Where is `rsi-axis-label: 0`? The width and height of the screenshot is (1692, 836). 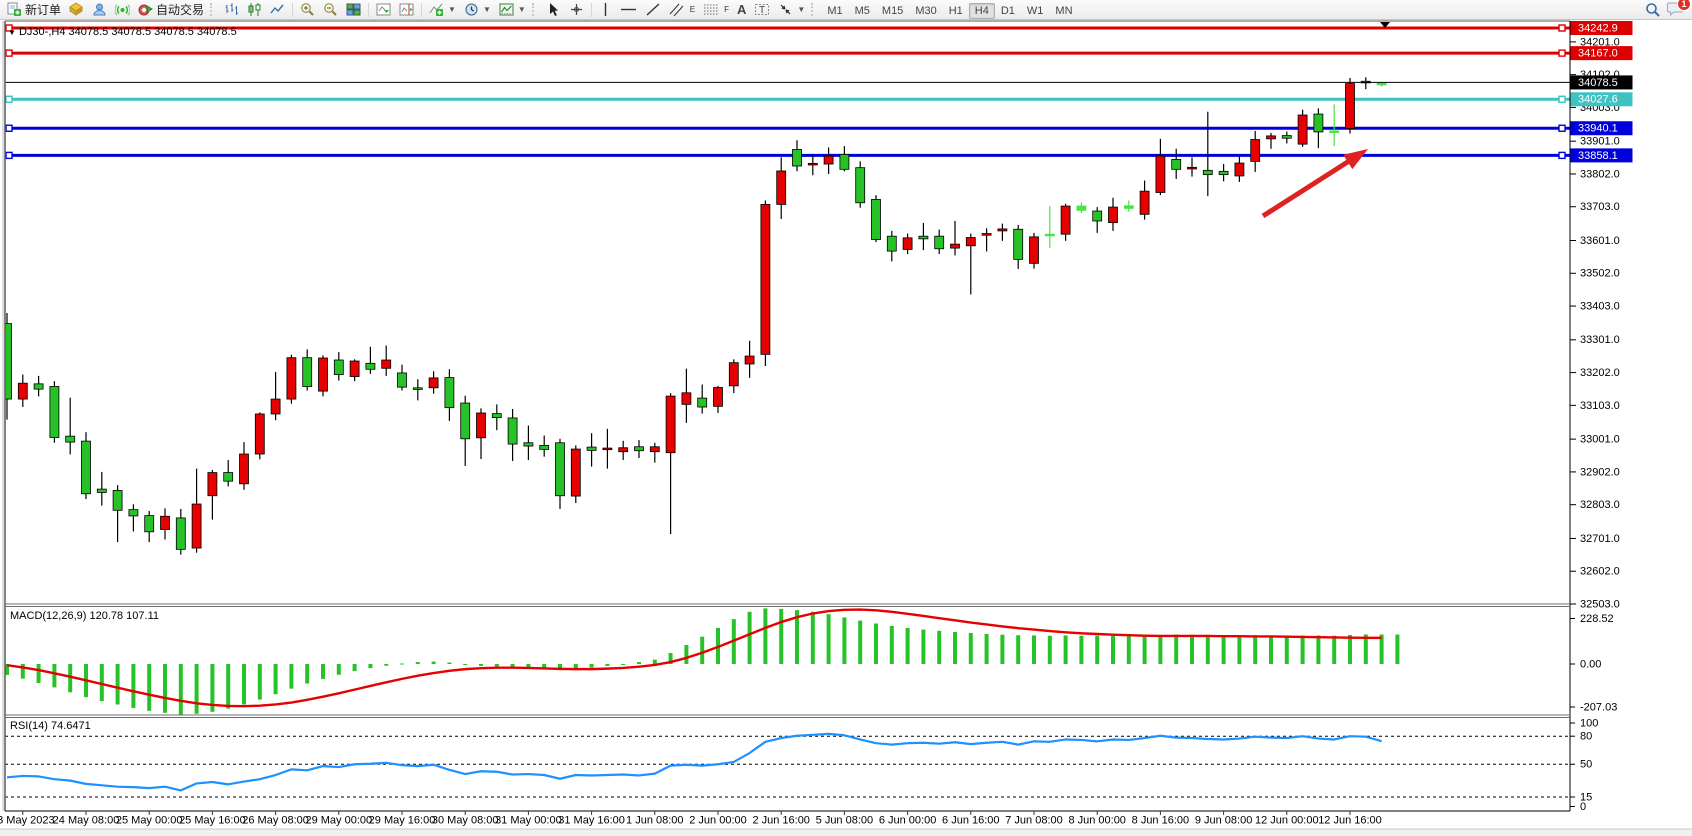 rsi-axis-label: 0 is located at coordinates (1583, 807).